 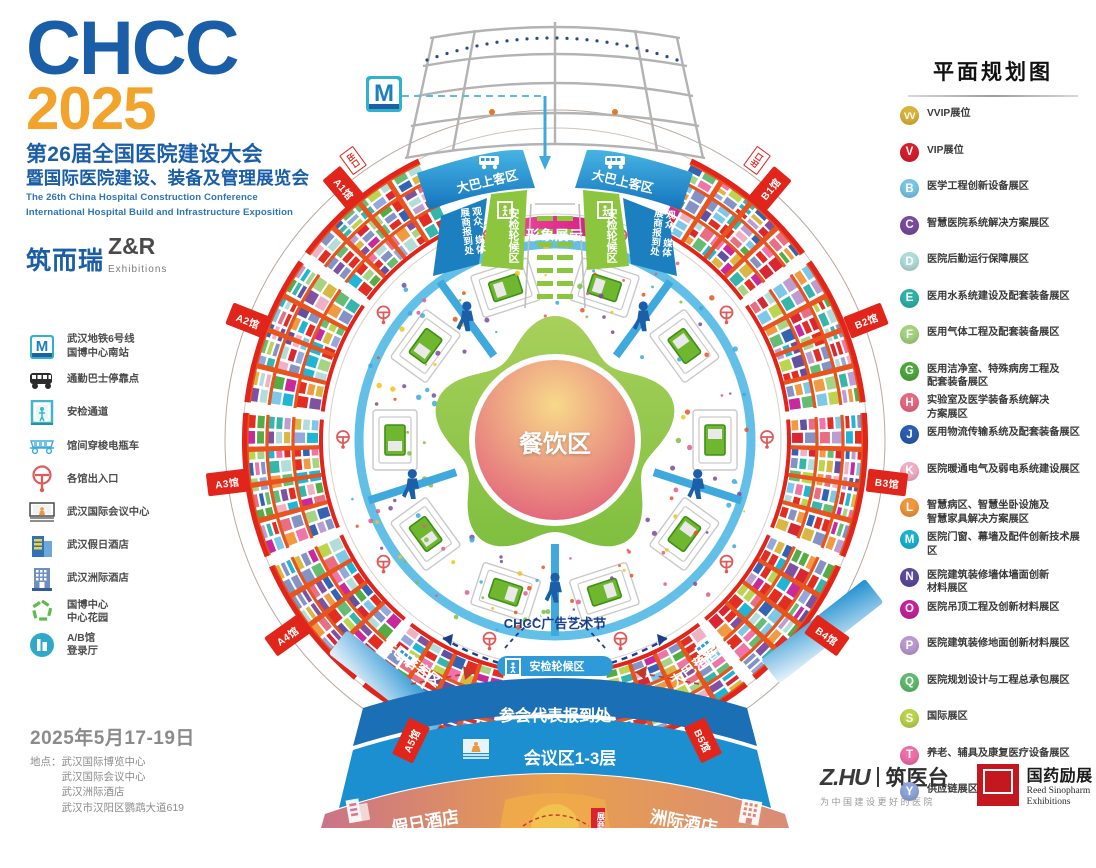 I want to click on map-key-item: 武汉假日酒店, so click(x=115, y=545).